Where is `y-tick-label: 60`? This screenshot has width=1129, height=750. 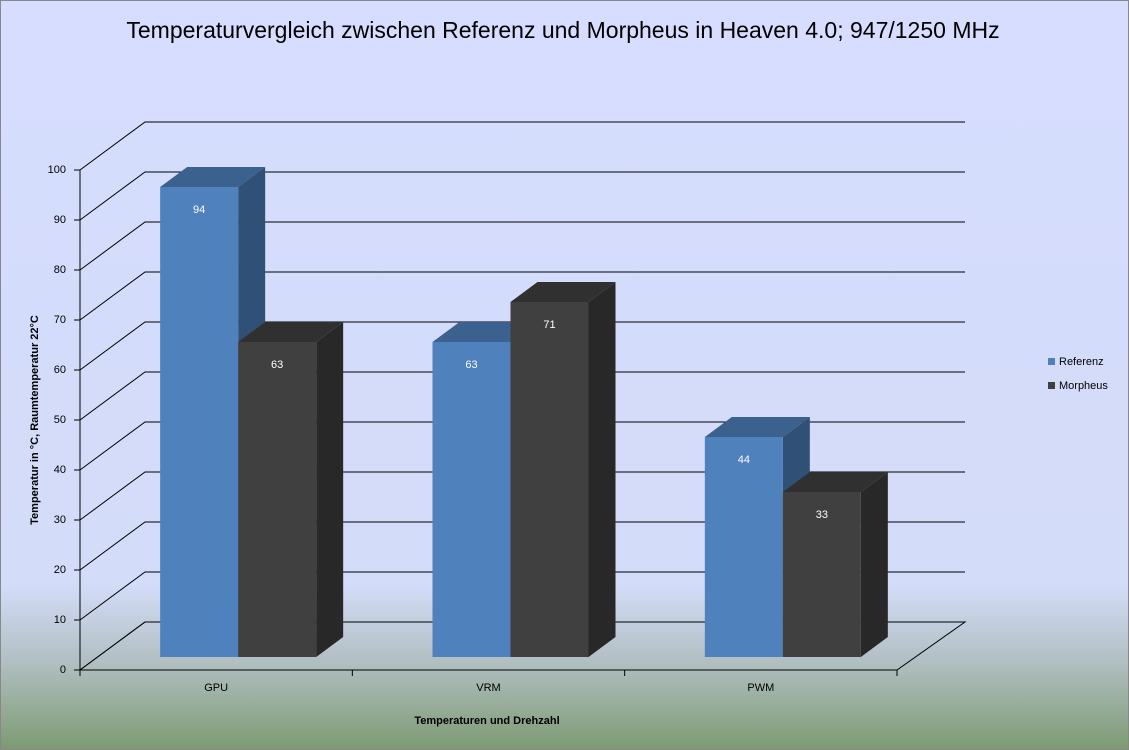
y-tick-label: 60 is located at coordinates (60, 370).